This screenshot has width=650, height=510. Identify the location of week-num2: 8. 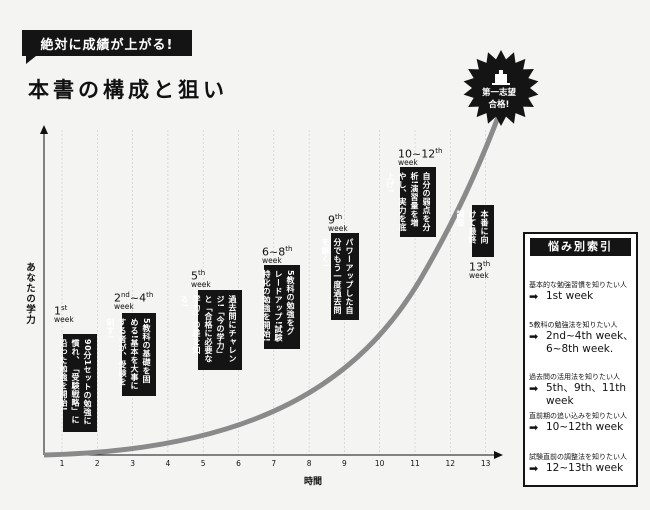
(282, 252).